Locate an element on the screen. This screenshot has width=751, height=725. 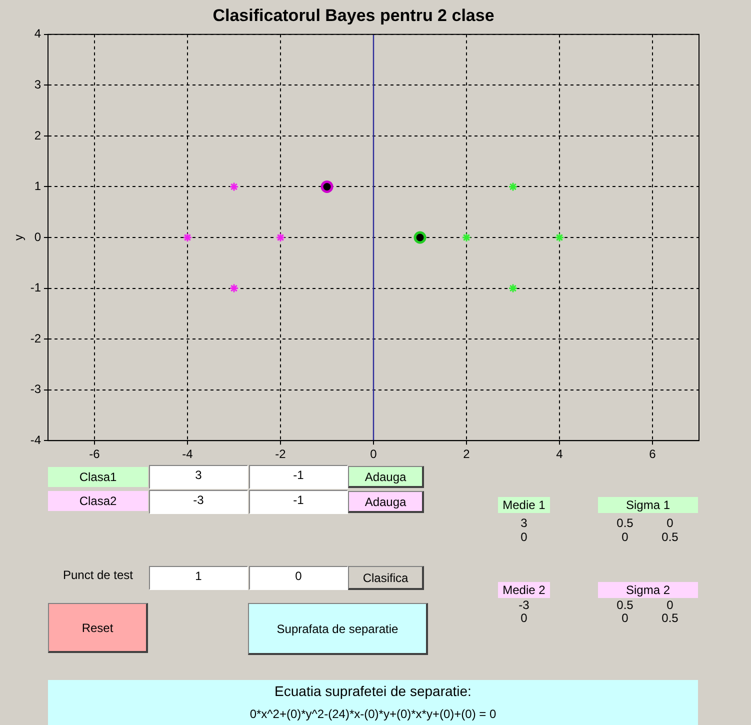
y-tick-label: 3 is located at coordinates (38, 84).